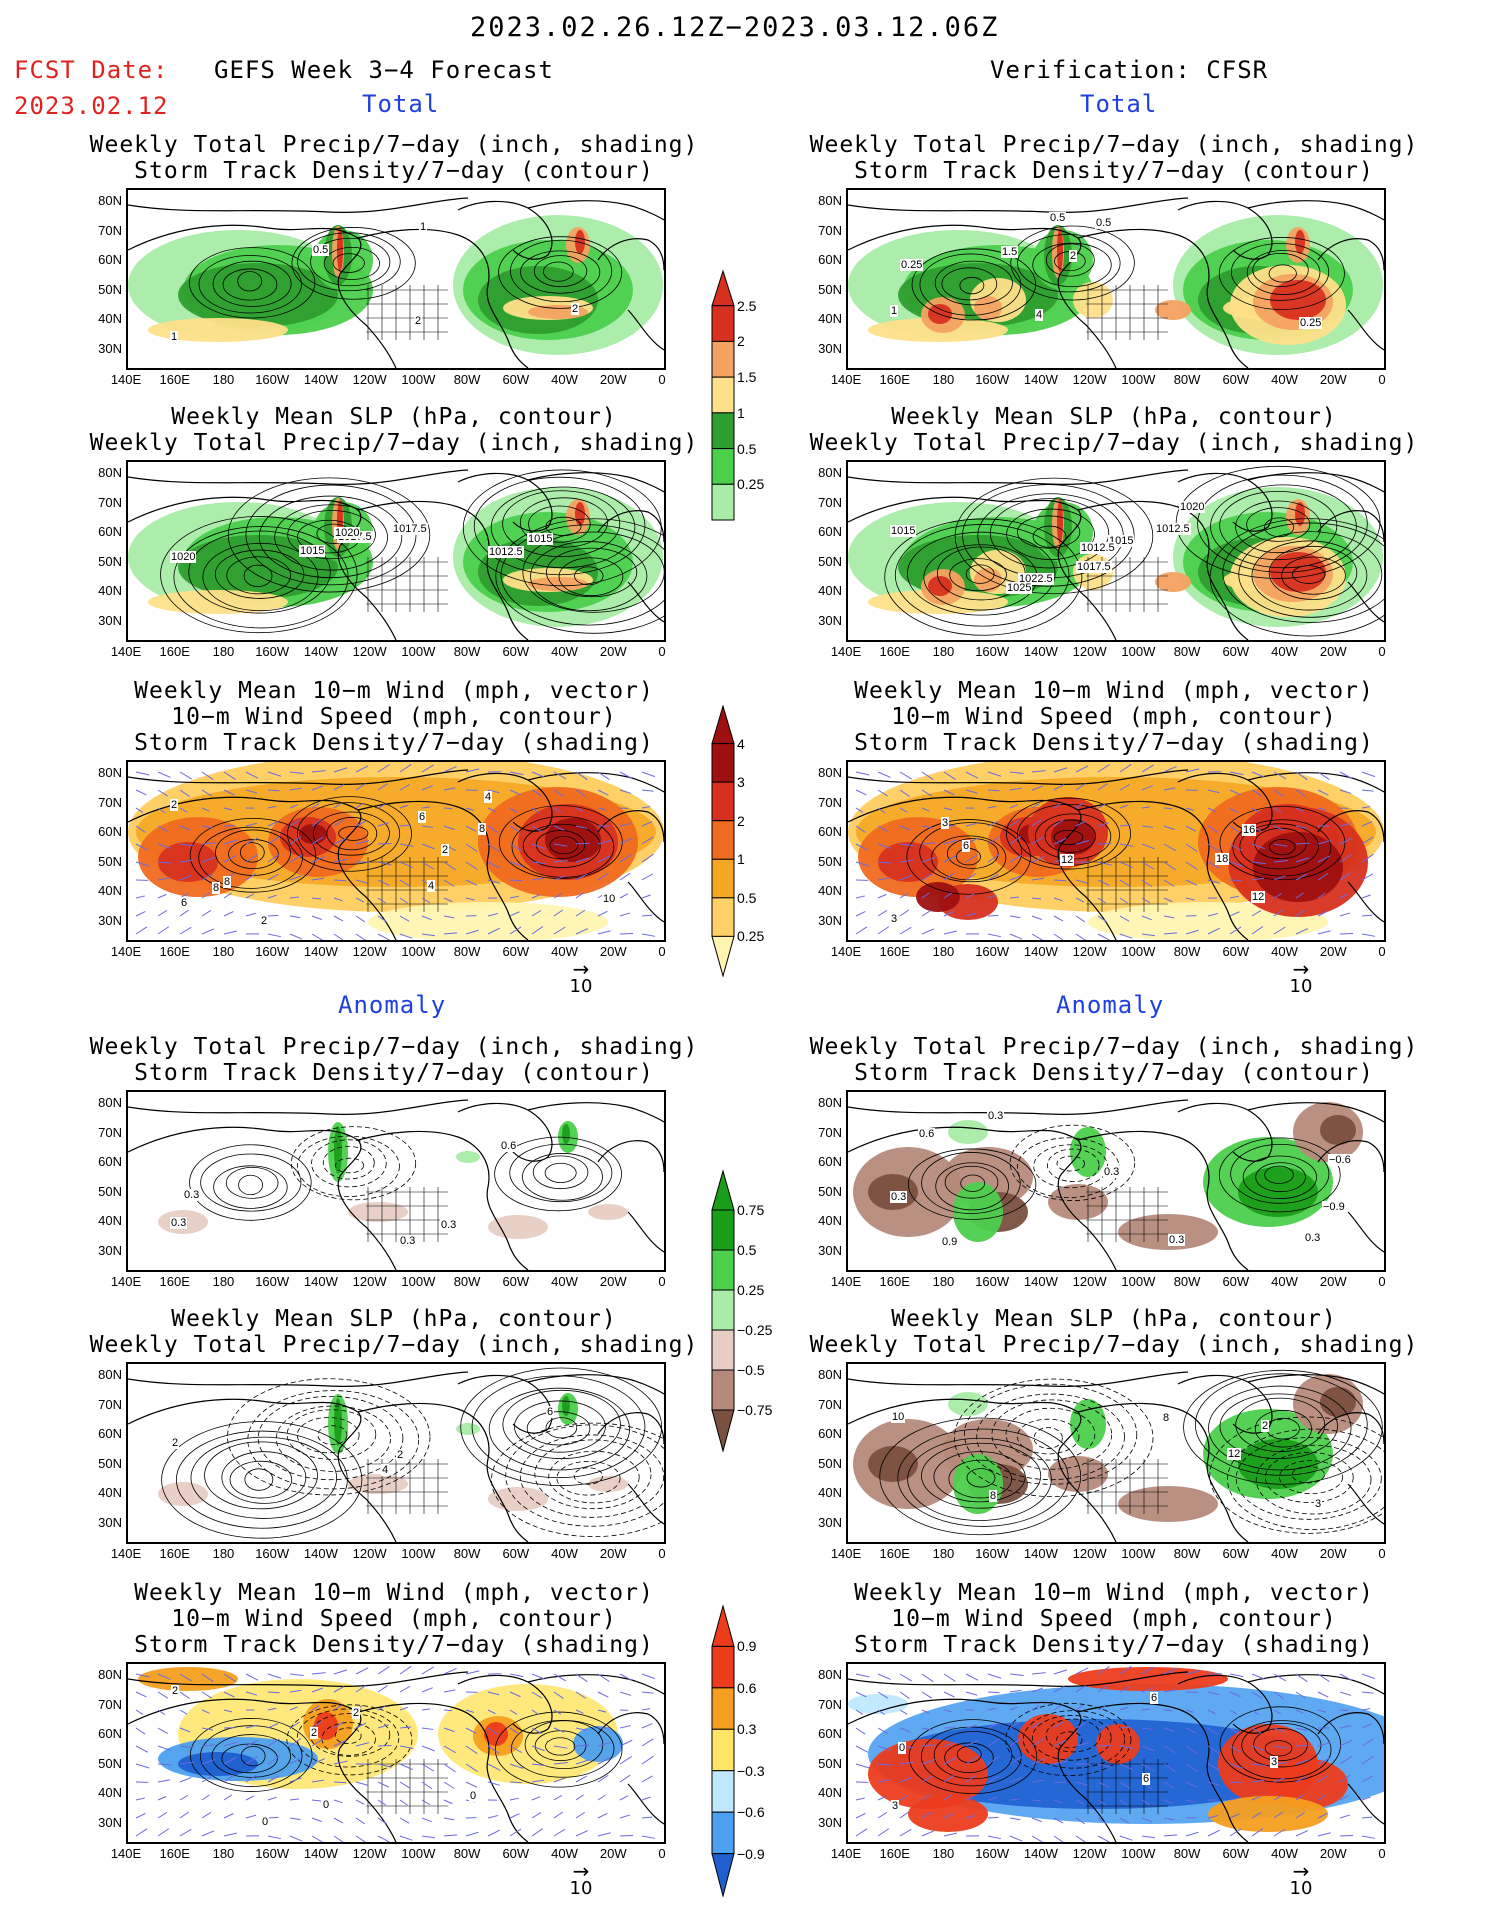 This screenshot has width=1487, height=1925. I want to click on lon-tick-label: 0, so click(1382, 1281).